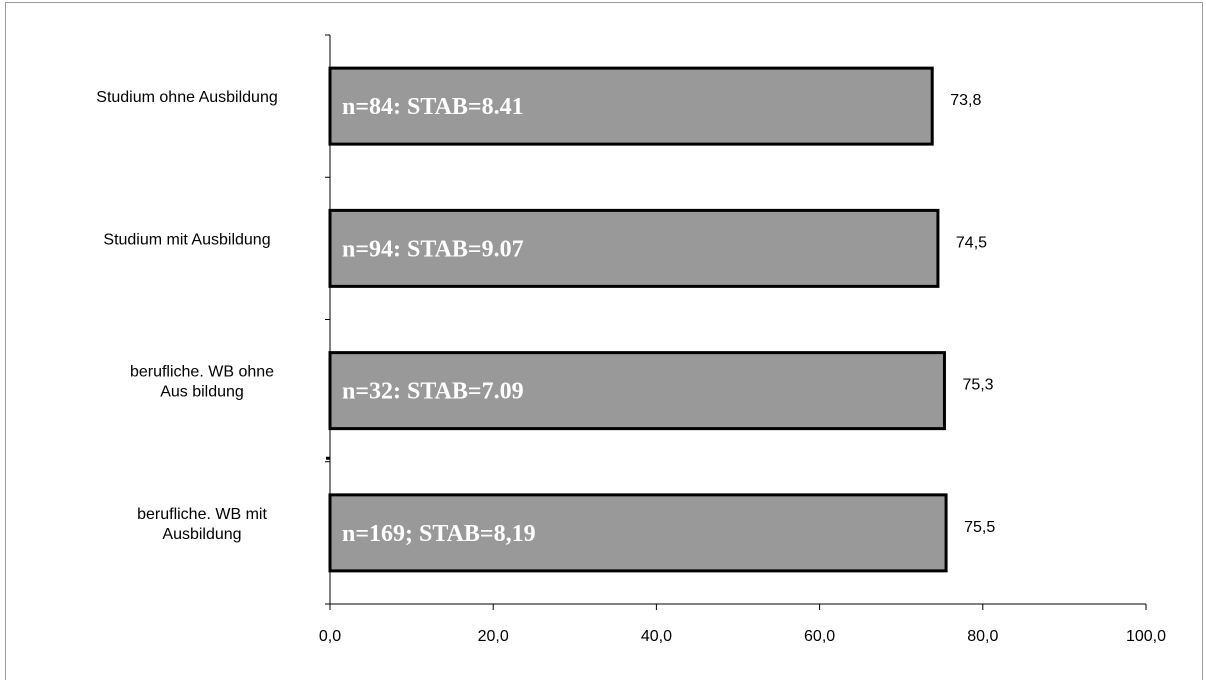 The width and height of the screenshot is (1206, 682). Describe the element at coordinates (433, 392) in the screenshot. I see `bar-annotation: n=32: STAB=7.09` at that location.